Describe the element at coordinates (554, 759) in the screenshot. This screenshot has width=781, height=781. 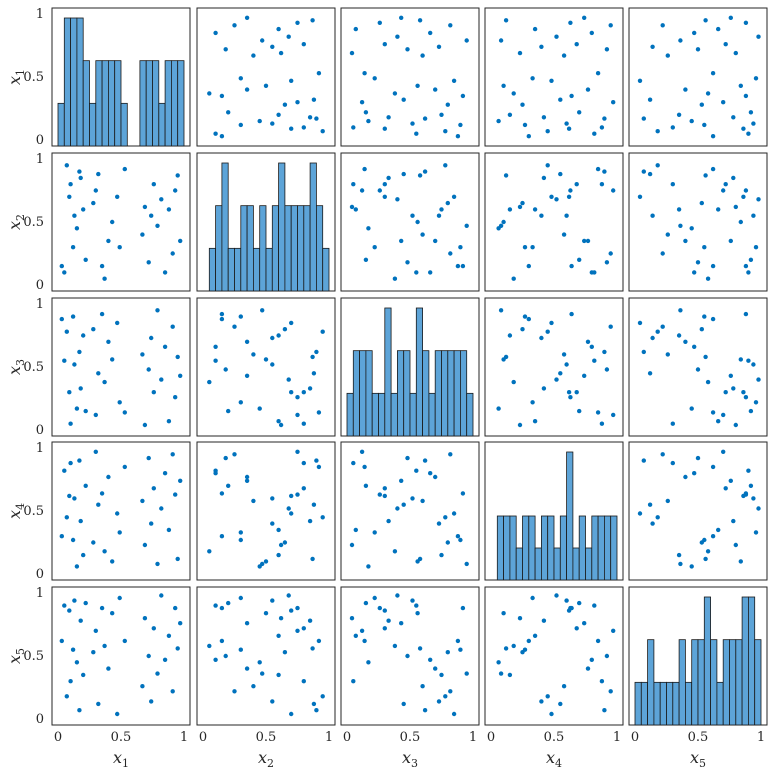
I see `x-axis-label-x4: x4` at that location.